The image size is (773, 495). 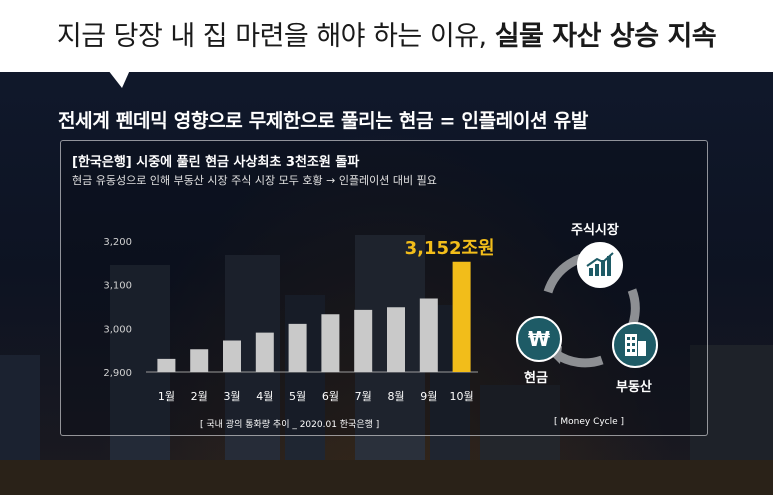 I want to click on building-icon, so click(x=635, y=345).